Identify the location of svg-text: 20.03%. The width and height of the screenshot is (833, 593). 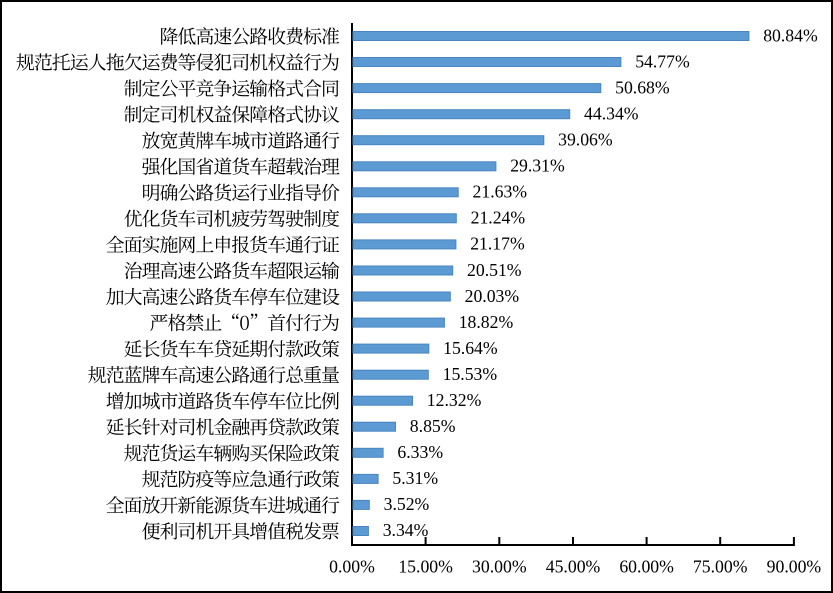
(492, 296).